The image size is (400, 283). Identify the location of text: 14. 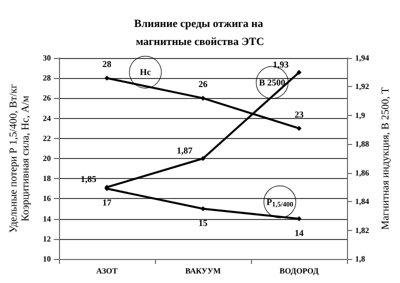
(299, 233).